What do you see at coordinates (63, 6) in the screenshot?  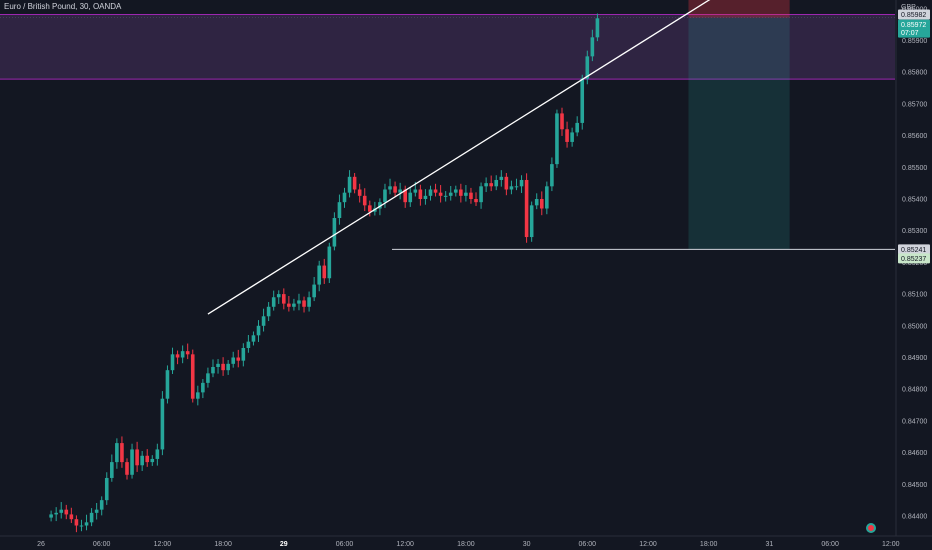 I see `symbol-title: Euro / British Pound, 30, OANDA` at bounding box center [63, 6].